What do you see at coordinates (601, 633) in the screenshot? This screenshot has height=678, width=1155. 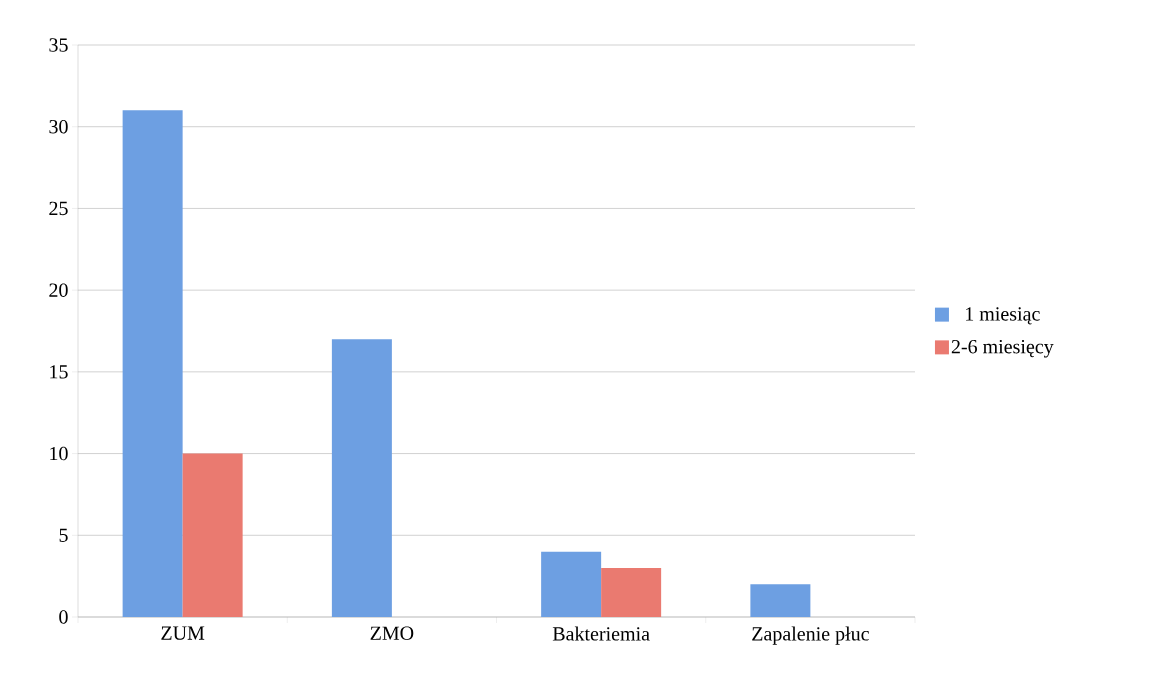 I see `x-tick-label: Bakteriemia` at bounding box center [601, 633].